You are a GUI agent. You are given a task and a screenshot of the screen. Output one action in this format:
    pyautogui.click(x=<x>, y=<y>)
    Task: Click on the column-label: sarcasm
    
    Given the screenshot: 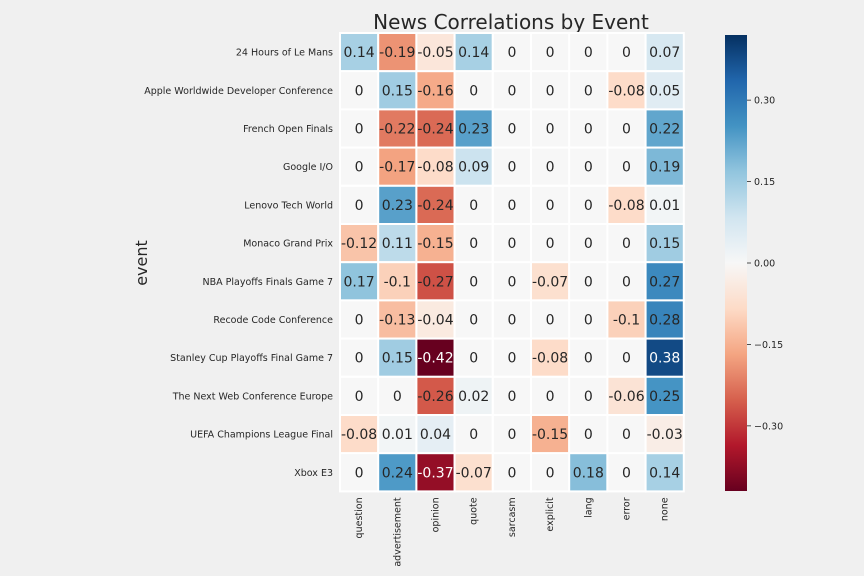 What is the action you would take?
    pyautogui.click(x=512, y=517)
    